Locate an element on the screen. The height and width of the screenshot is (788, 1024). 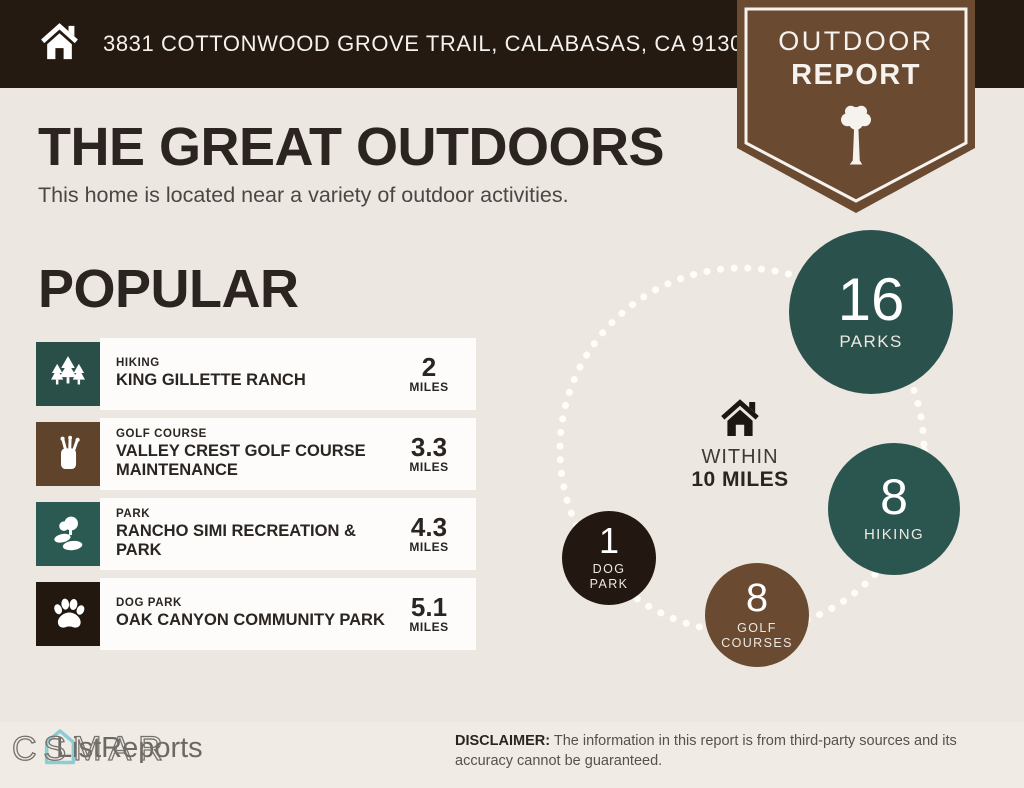
house-outline-icon is located at coordinates (60, 748).